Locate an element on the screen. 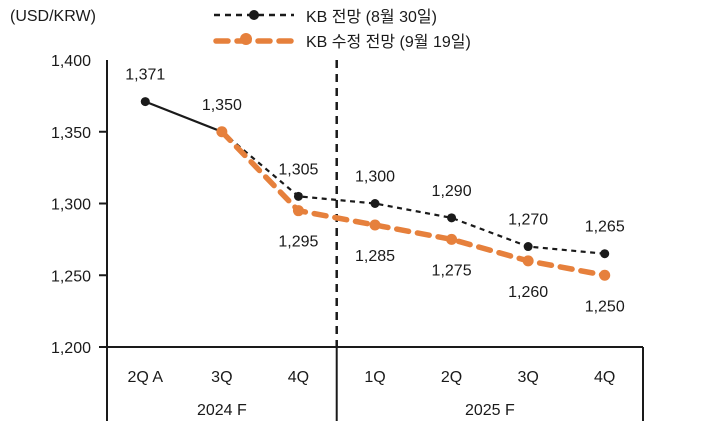  data-label-kb-forecast: 1,270 is located at coordinates (528, 220).